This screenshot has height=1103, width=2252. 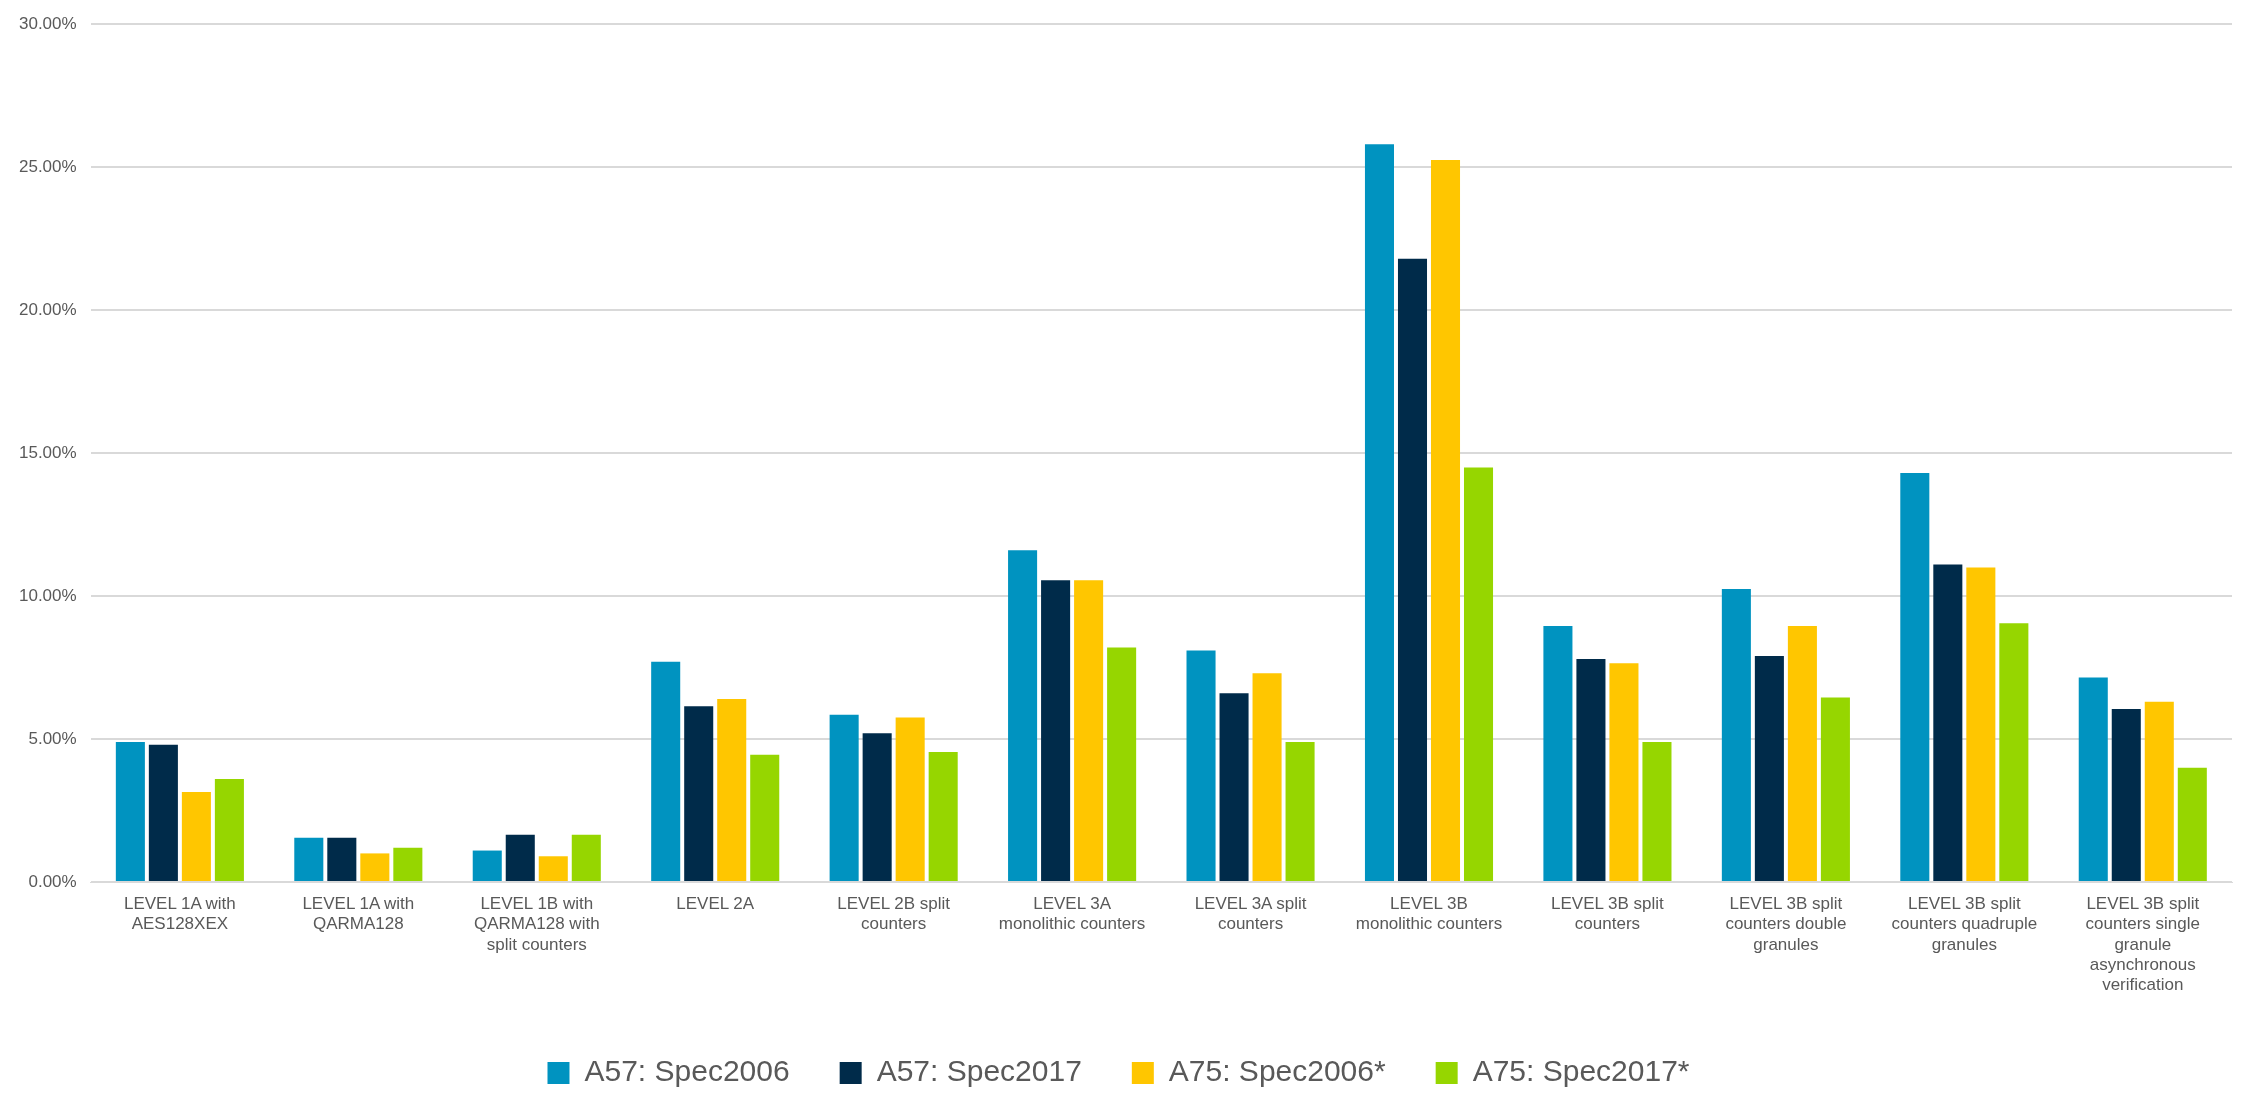 I want to click on legend-label: A75: Spec2006*, so click(x=1277, y=1071).